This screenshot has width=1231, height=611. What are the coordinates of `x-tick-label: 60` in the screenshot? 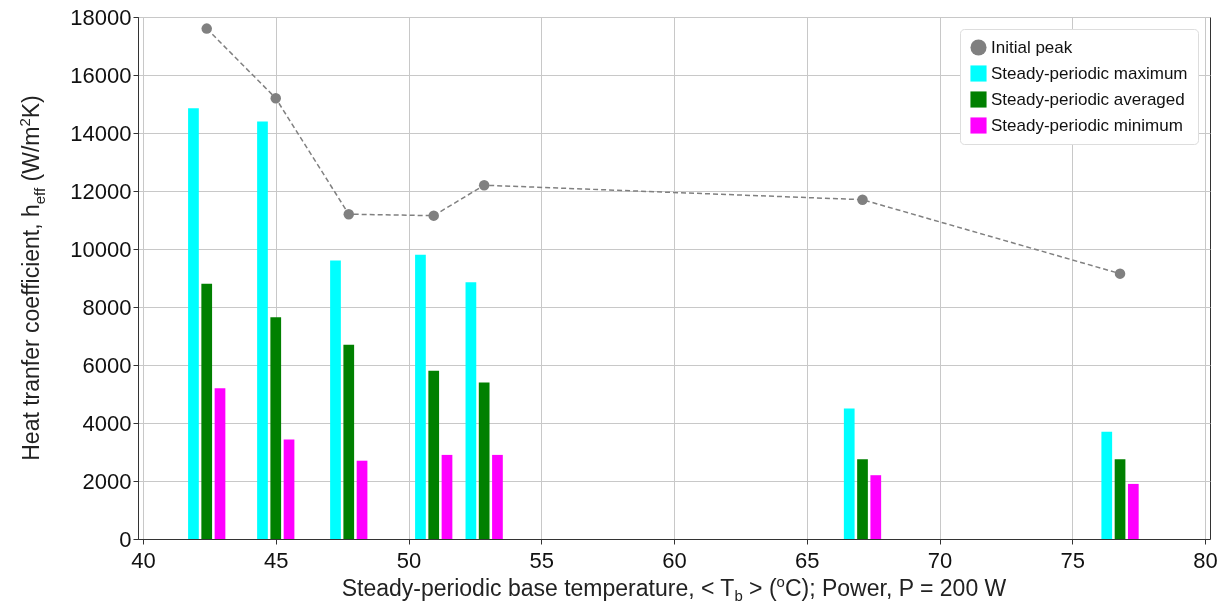 It's located at (674, 560).